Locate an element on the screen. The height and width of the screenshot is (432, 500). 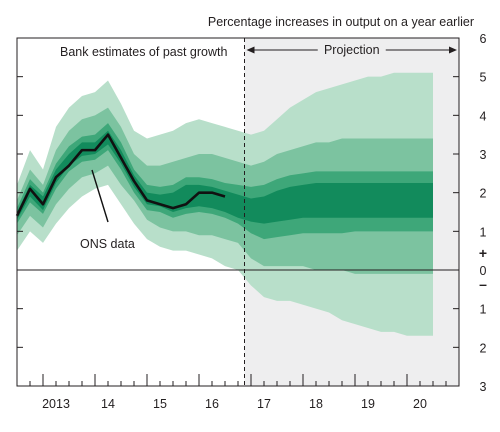
x-tick-label: 18 is located at coordinates (316, 404).